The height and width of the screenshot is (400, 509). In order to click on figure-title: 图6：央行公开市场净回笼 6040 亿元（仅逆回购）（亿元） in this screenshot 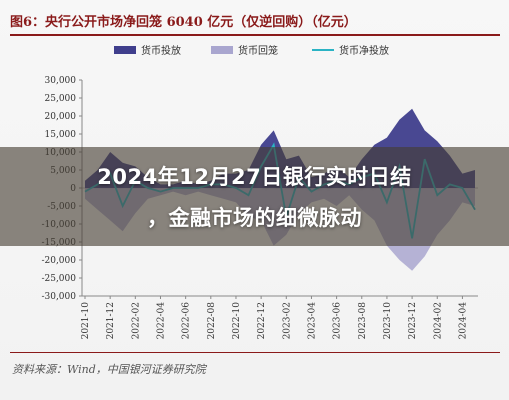, I will do `click(183, 22)`.